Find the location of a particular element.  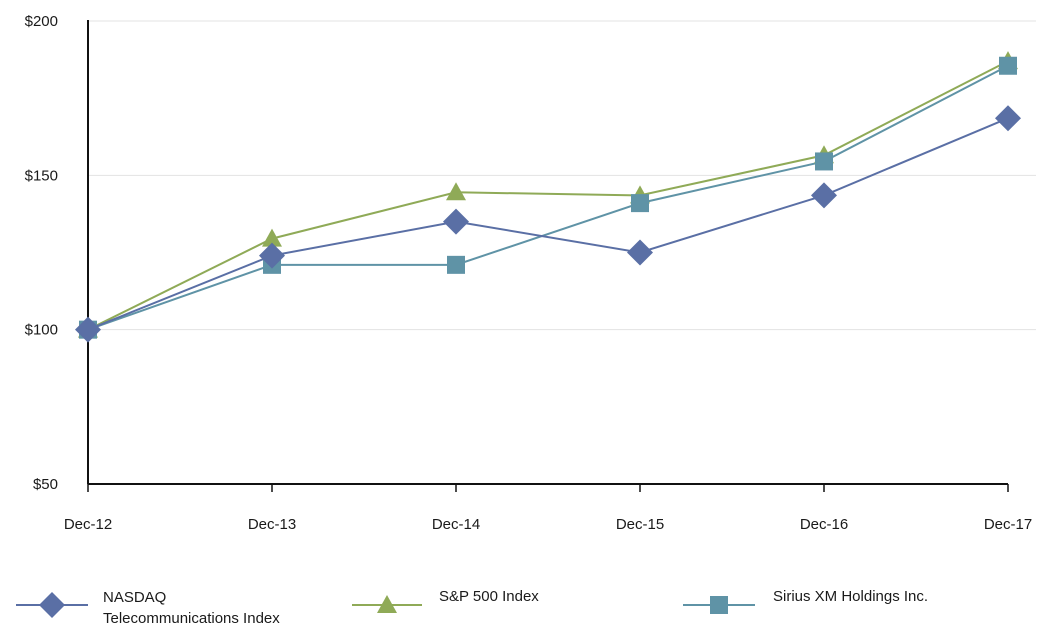

x-tick-label: Dec-14 is located at coordinates (456, 524).